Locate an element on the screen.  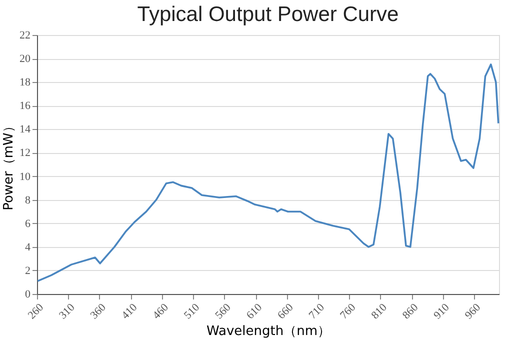
x-tick-label: 660 is located at coordinates (286, 311).